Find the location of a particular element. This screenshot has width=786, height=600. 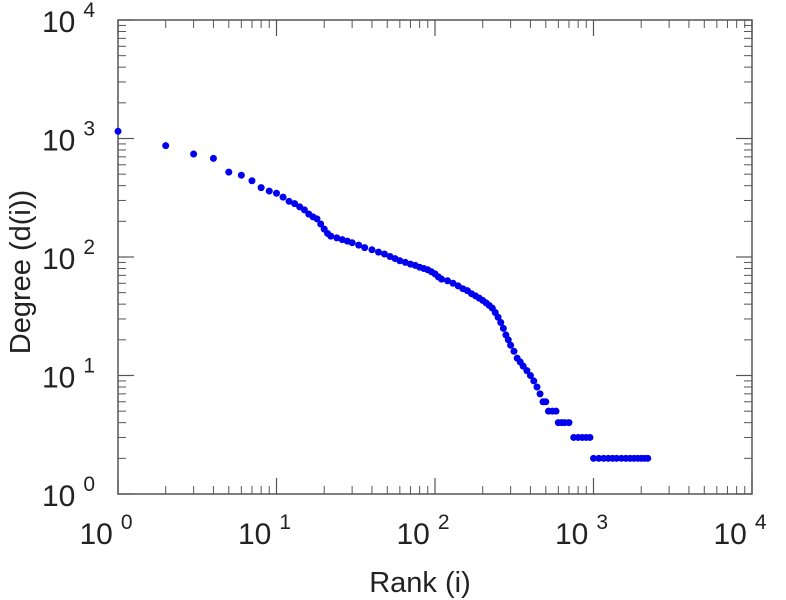

y-tick-label: 10 0 is located at coordinates (68, 493).